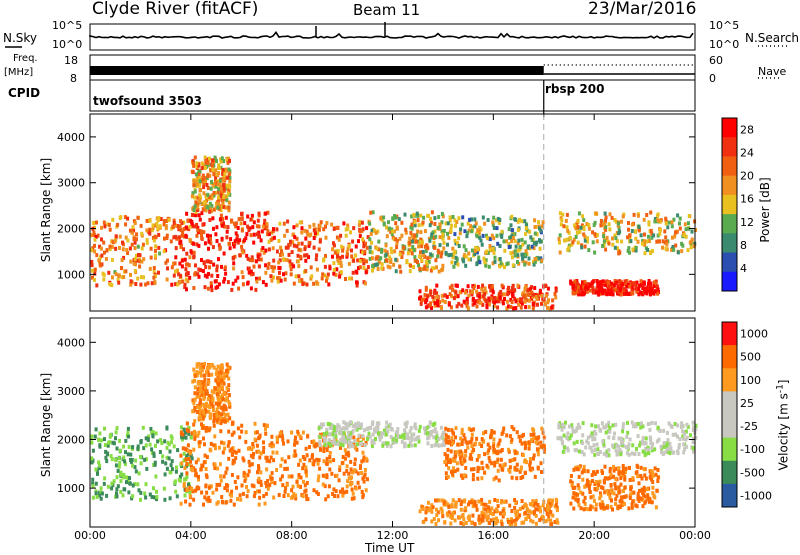  Describe the element at coordinates (729, 472) in the screenshot. I see `colorbar-swatch` at that location.